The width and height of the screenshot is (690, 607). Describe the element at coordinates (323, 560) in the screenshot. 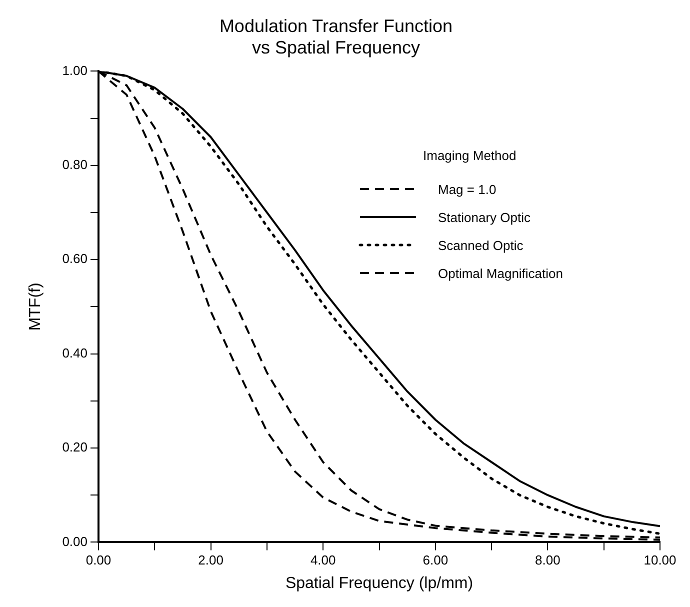

I see `x-tick-label: 4.00` at that location.